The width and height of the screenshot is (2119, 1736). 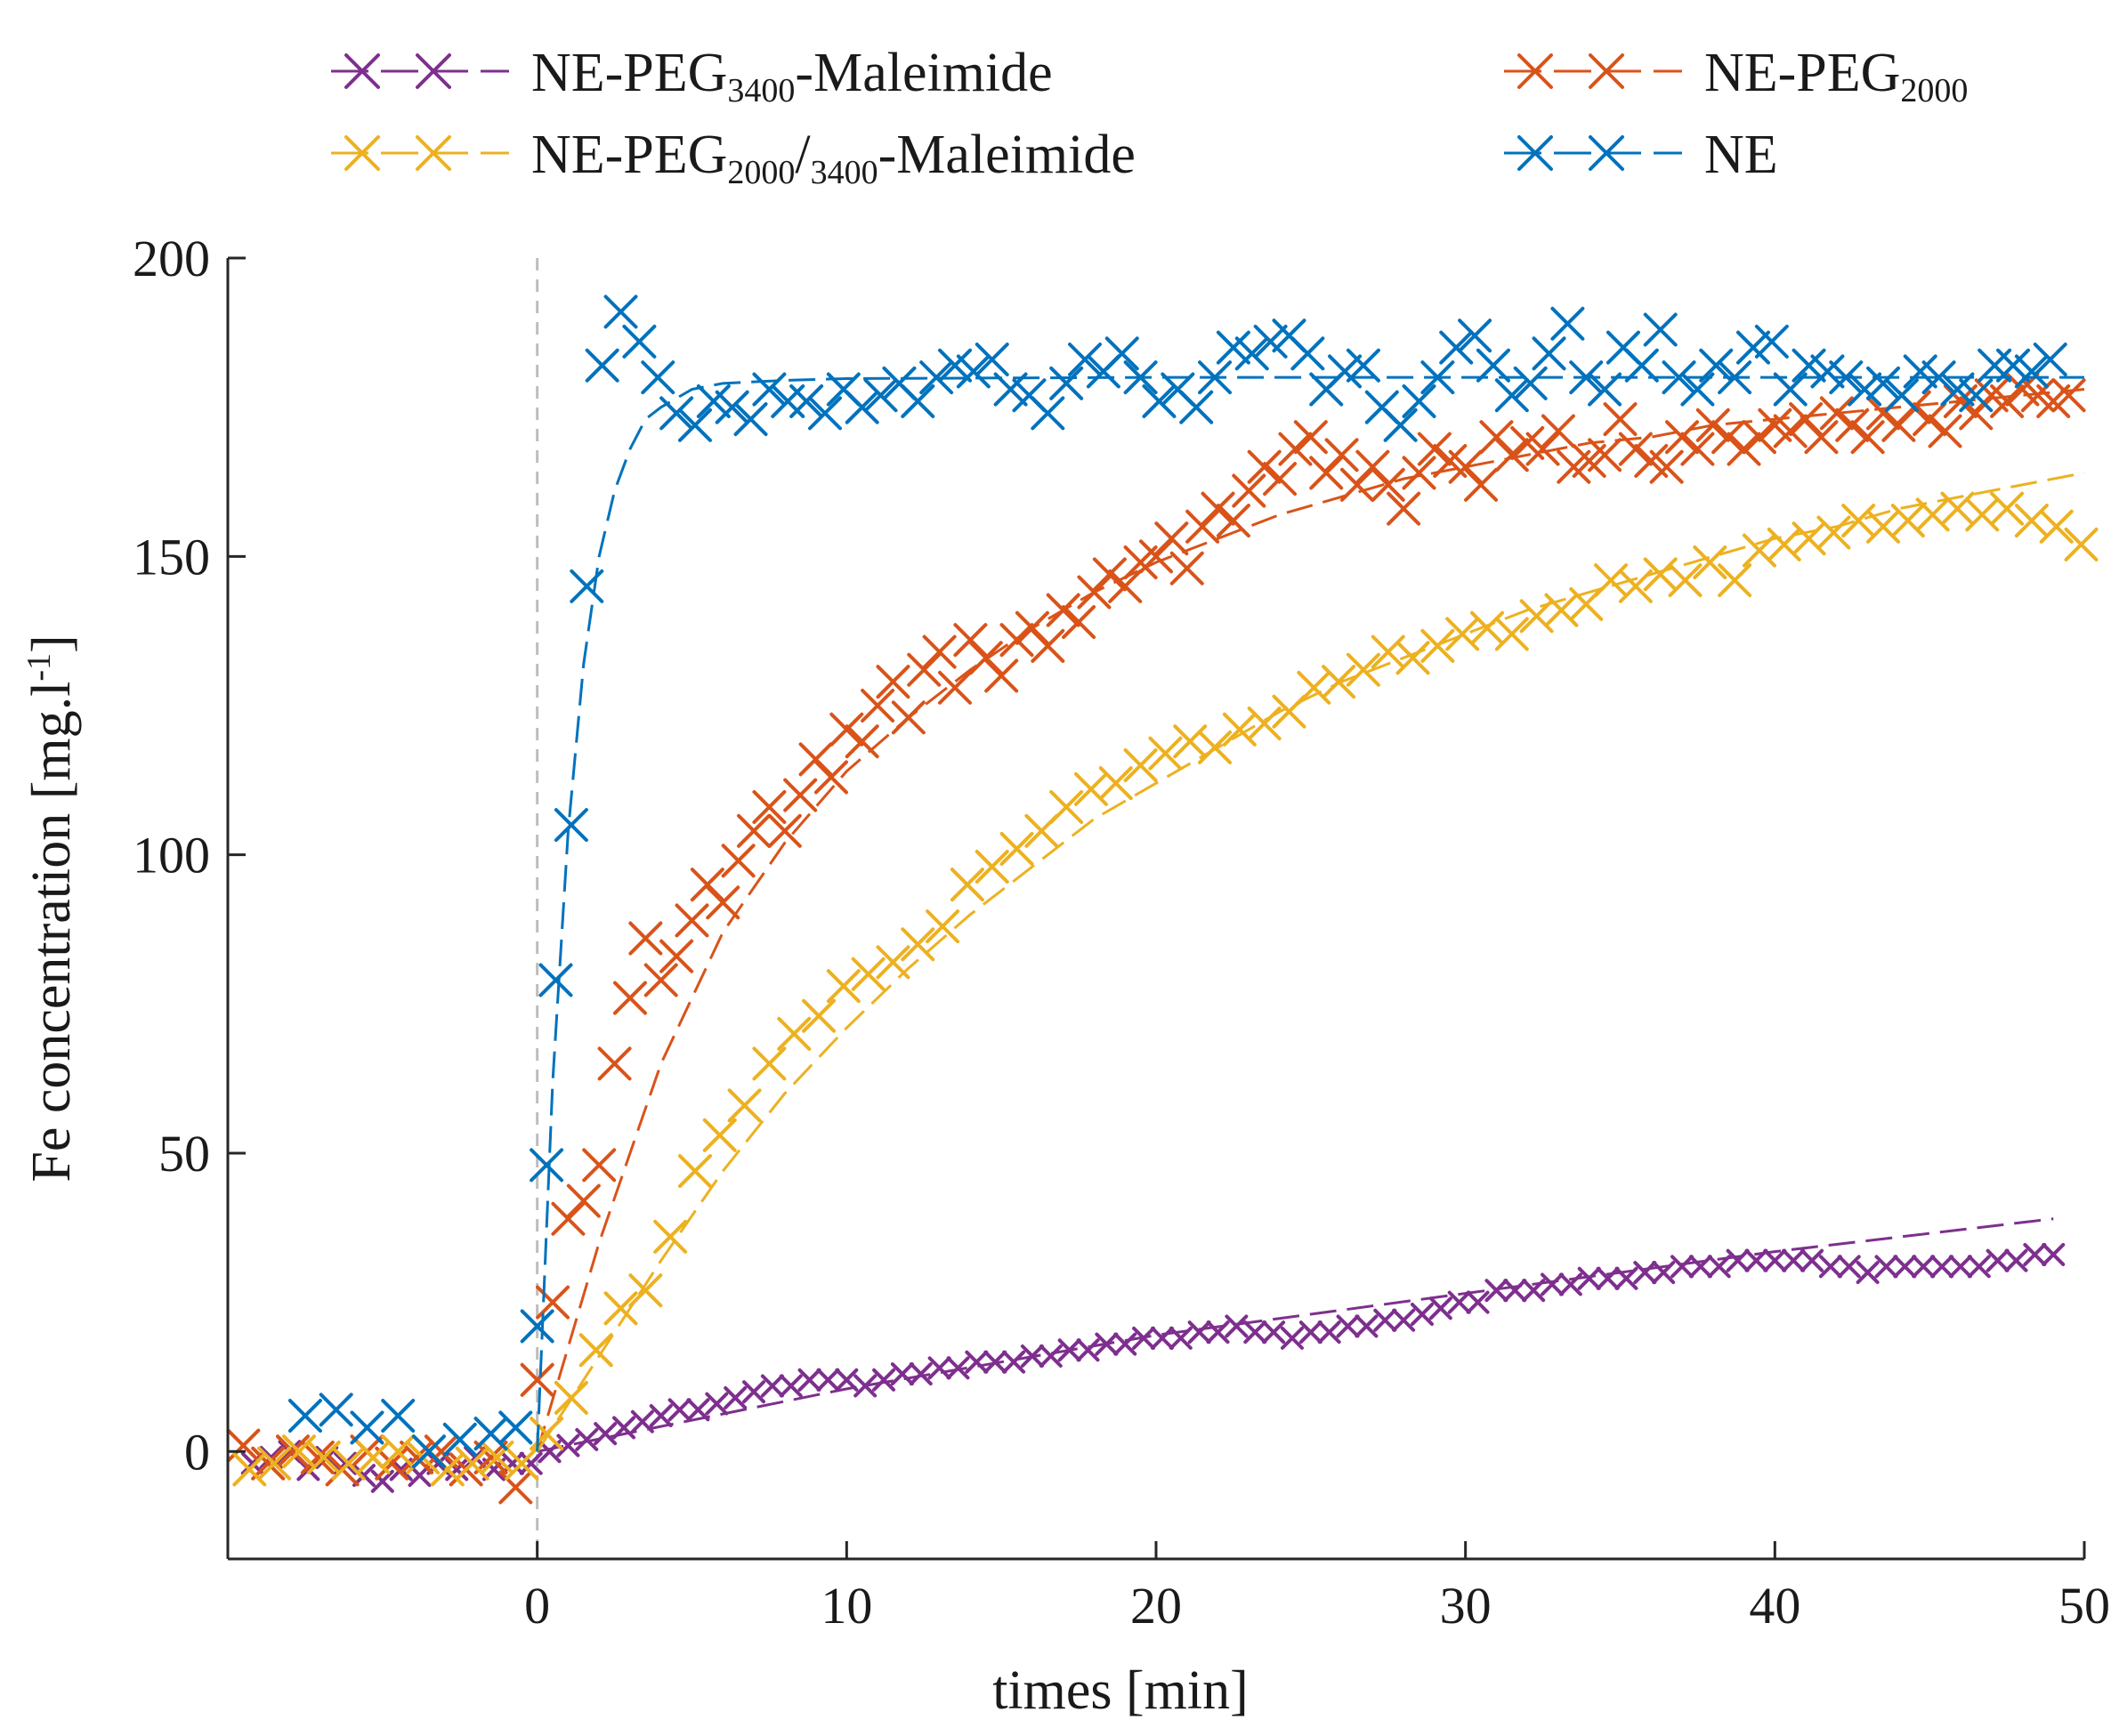 I want to click on y-tick-label: 0, so click(x=197, y=1452).